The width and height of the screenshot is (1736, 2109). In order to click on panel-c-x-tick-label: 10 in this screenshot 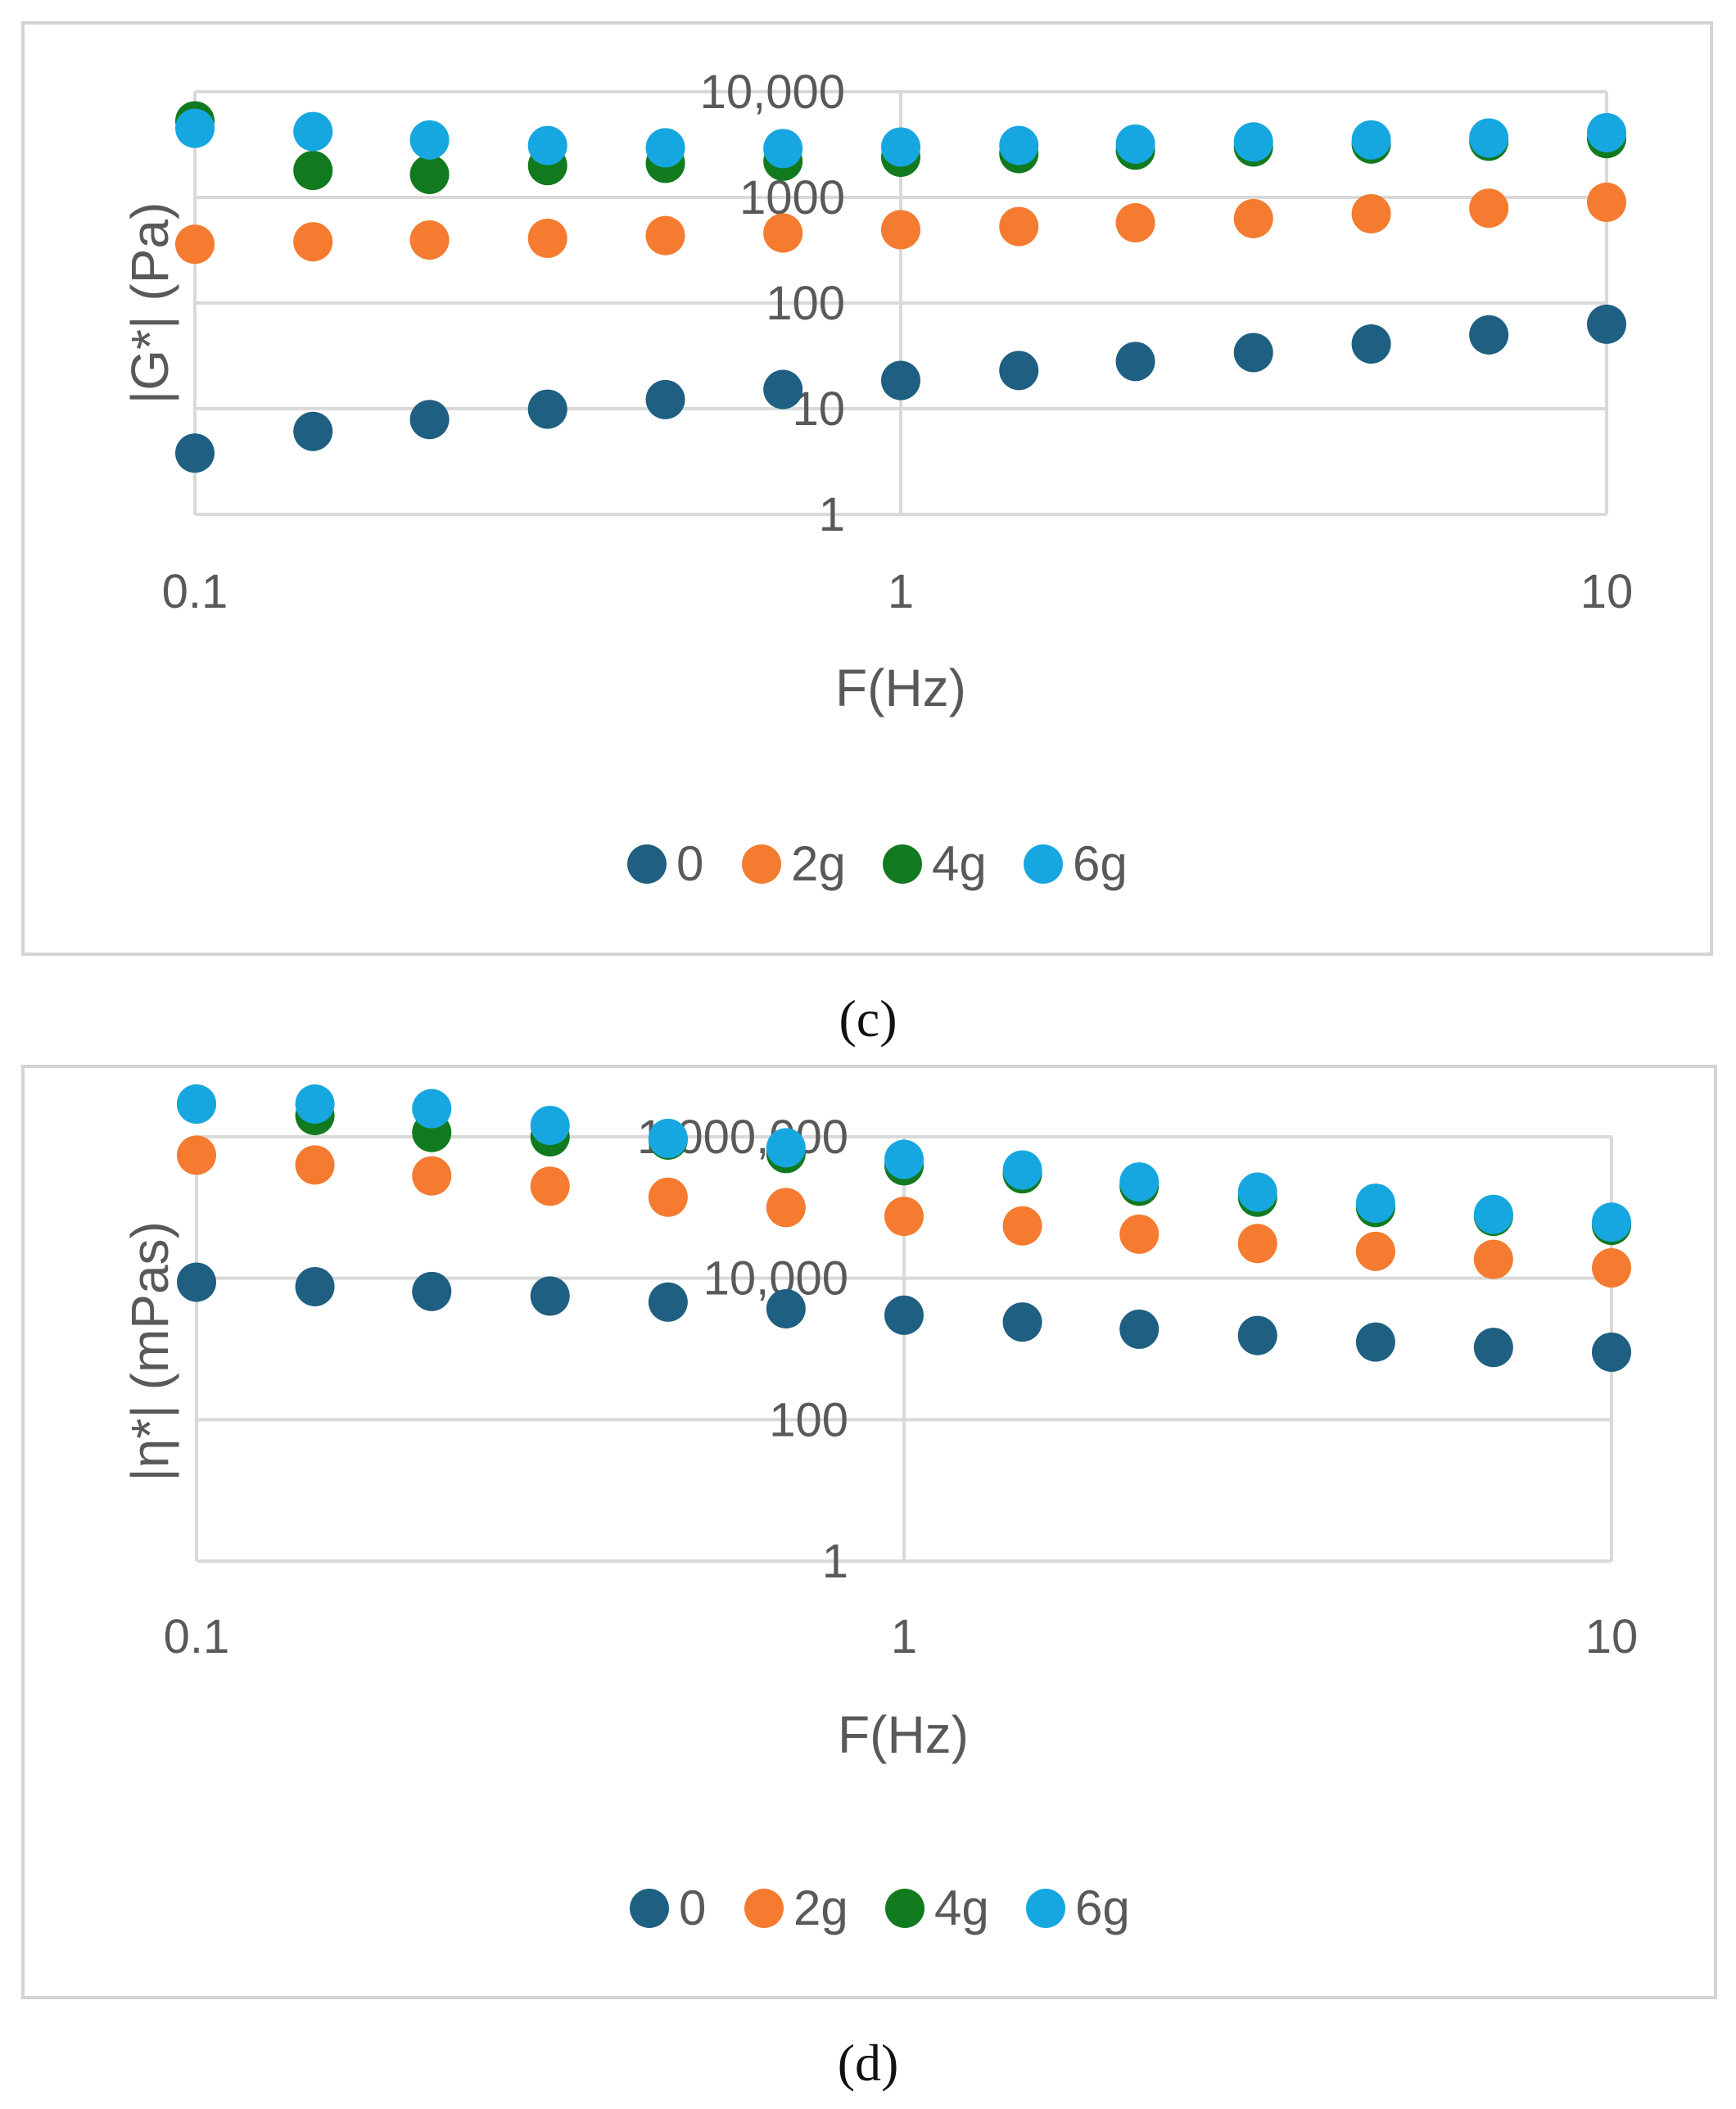, I will do `click(1607, 592)`.